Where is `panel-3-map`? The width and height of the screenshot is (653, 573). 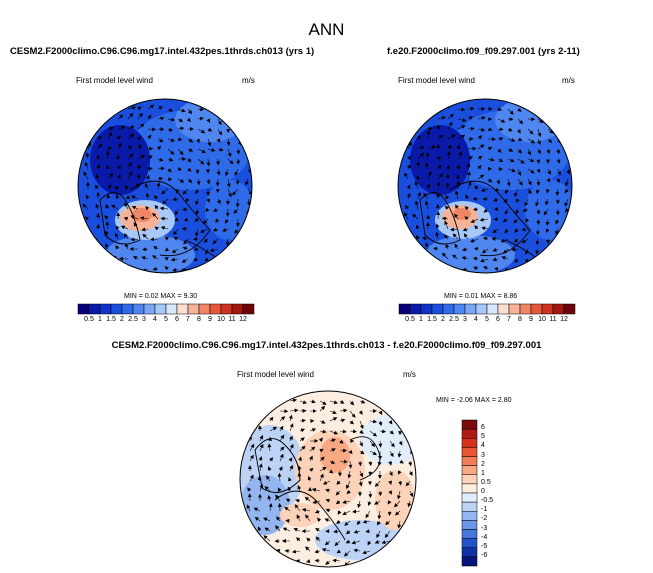
panel-3-map is located at coordinates (328, 479).